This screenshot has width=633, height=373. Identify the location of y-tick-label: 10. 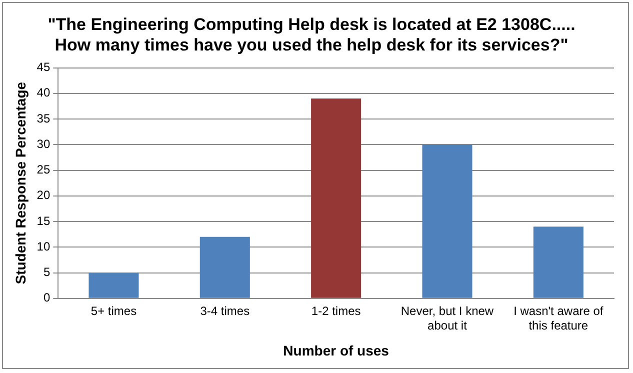
(43, 246).